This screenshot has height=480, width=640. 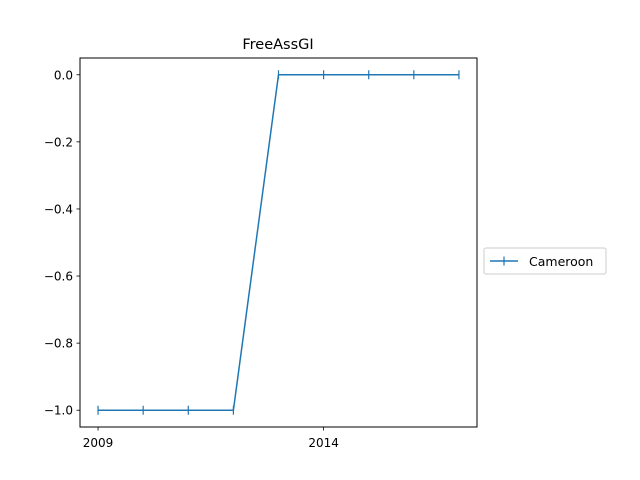 I want to click on y-tick-label: −0.8, so click(x=58, y=344).